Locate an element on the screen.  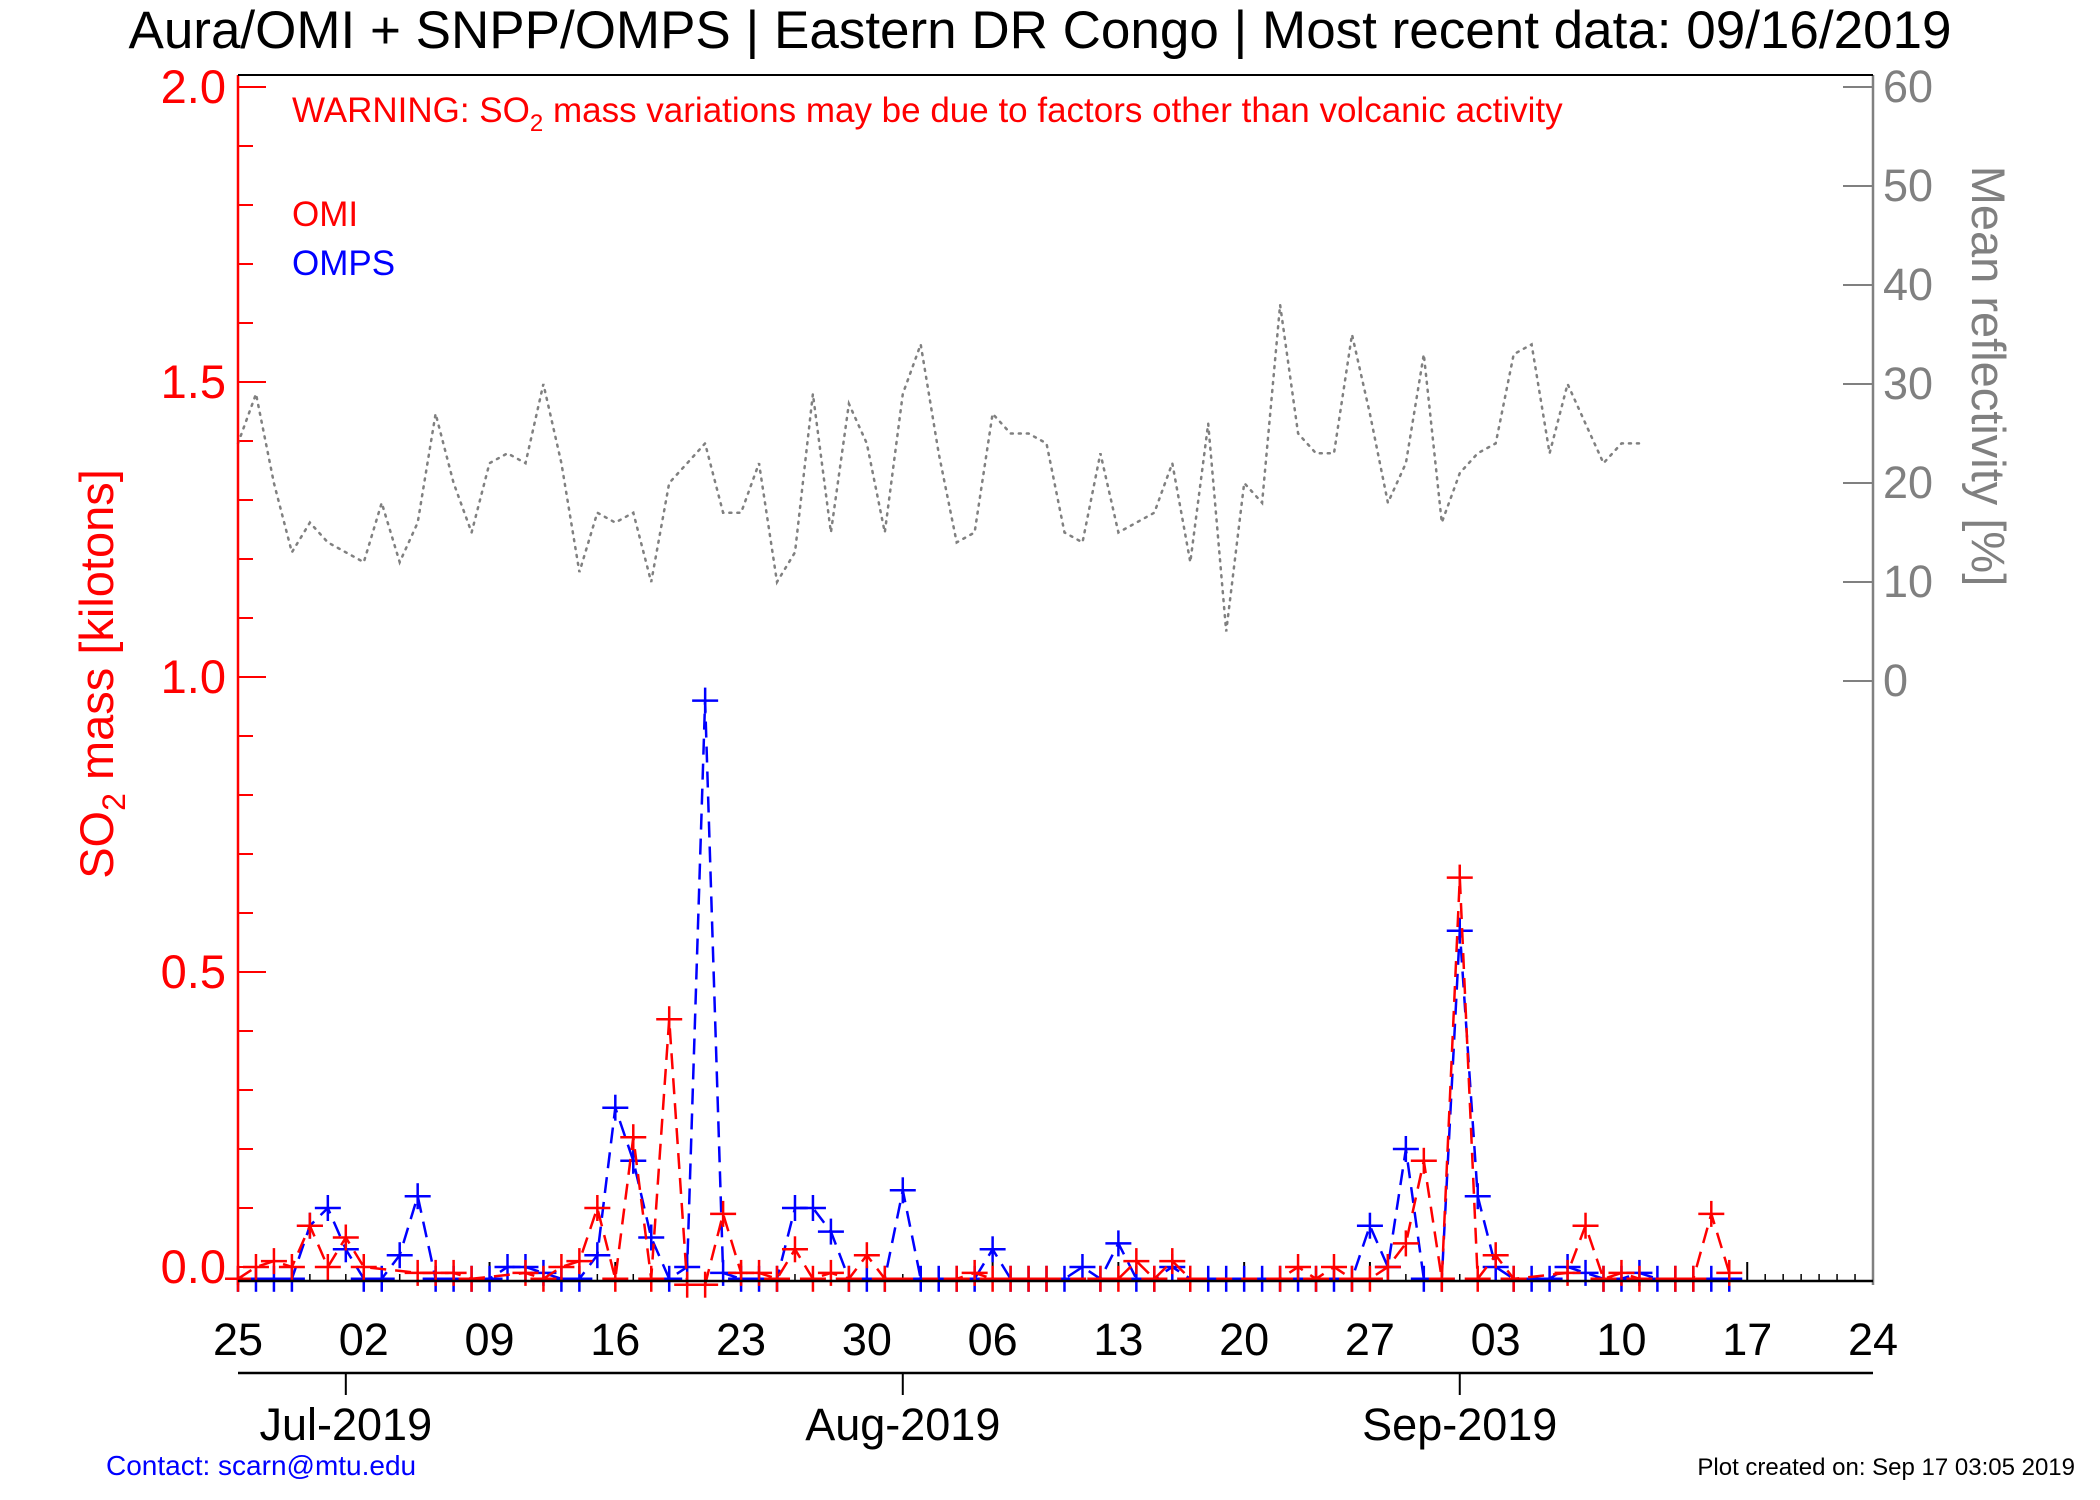
right-tick-label: 10 is located at coordinates (1908, 581).